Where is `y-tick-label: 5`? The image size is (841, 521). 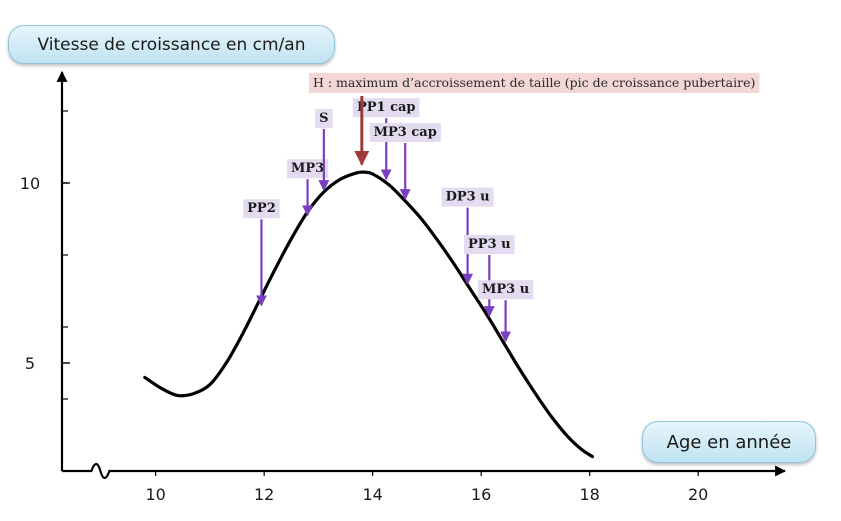
y-tick-label: 5 is located at coordinates (30, 363).